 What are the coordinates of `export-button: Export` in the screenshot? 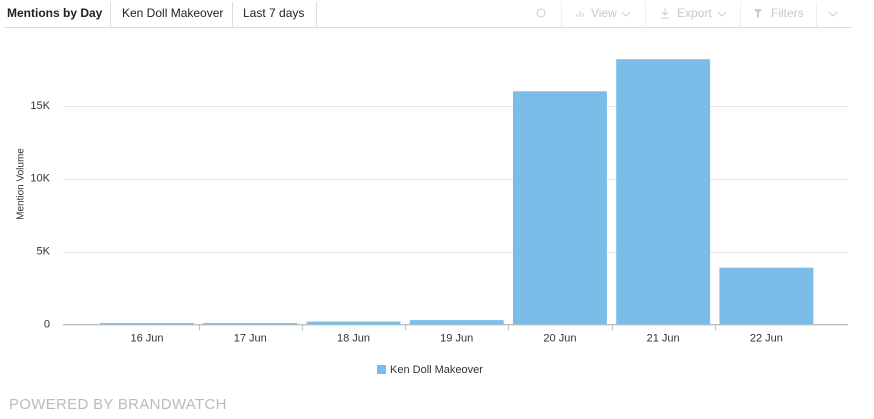 It's located at (694, 13).